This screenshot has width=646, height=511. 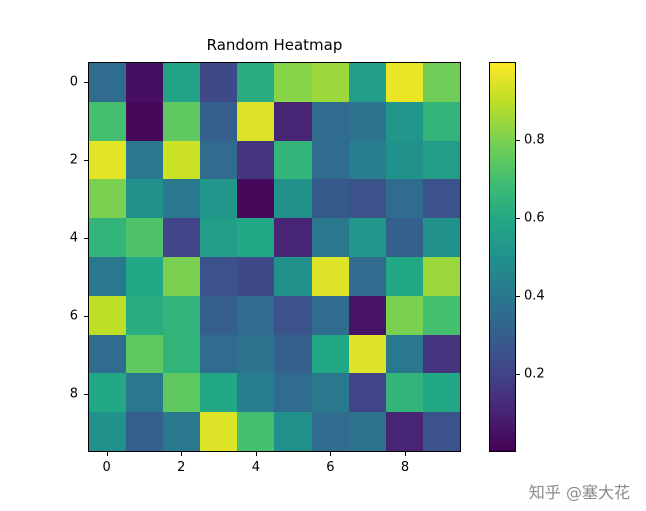 I want to click on y-tick-label: 0, so click(x=73, y=81).